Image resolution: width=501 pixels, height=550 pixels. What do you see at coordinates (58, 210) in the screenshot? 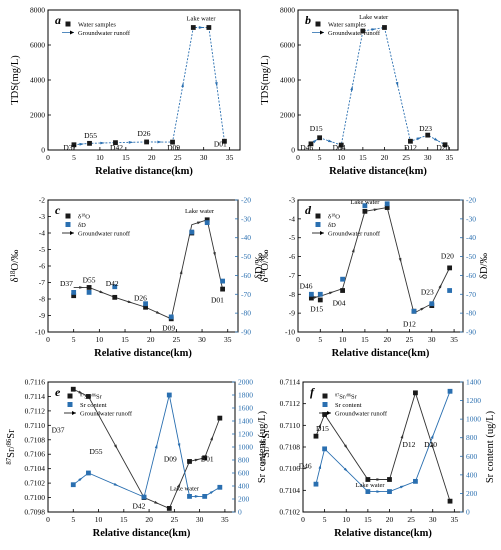
I see `panel-letter: c` at bounding box center [58, 210].